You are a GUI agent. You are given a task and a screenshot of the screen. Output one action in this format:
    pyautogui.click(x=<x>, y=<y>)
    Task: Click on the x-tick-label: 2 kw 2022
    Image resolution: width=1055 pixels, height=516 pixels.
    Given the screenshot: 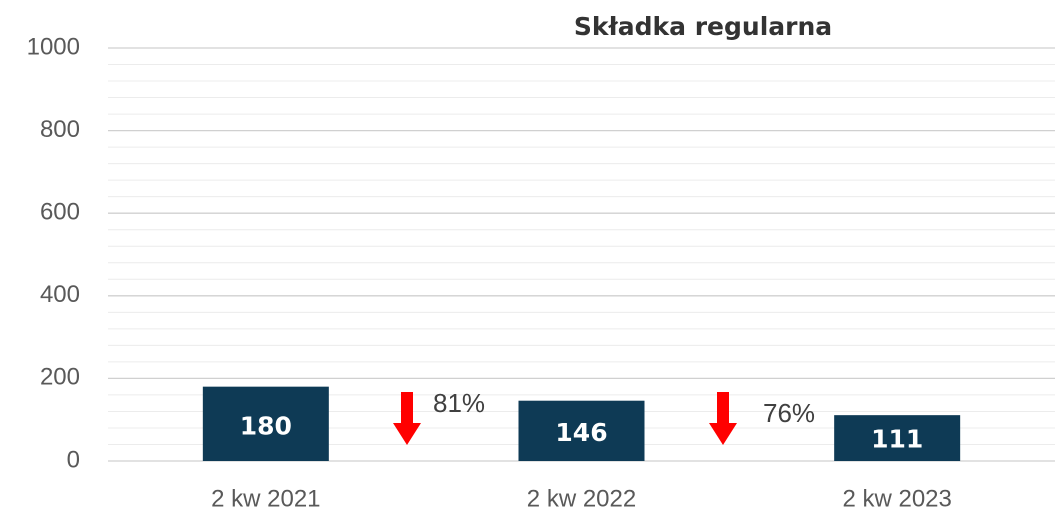 What is the action you would take?
    pyautogui.click(x=581, y=498)
    